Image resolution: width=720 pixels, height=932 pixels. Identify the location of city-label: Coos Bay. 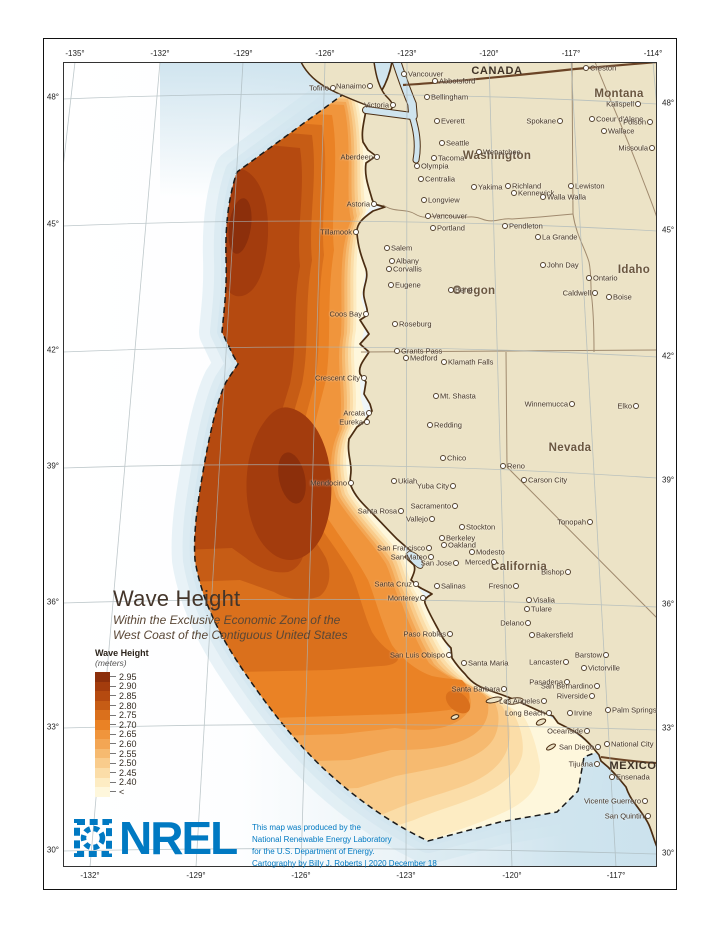
(345, 314).